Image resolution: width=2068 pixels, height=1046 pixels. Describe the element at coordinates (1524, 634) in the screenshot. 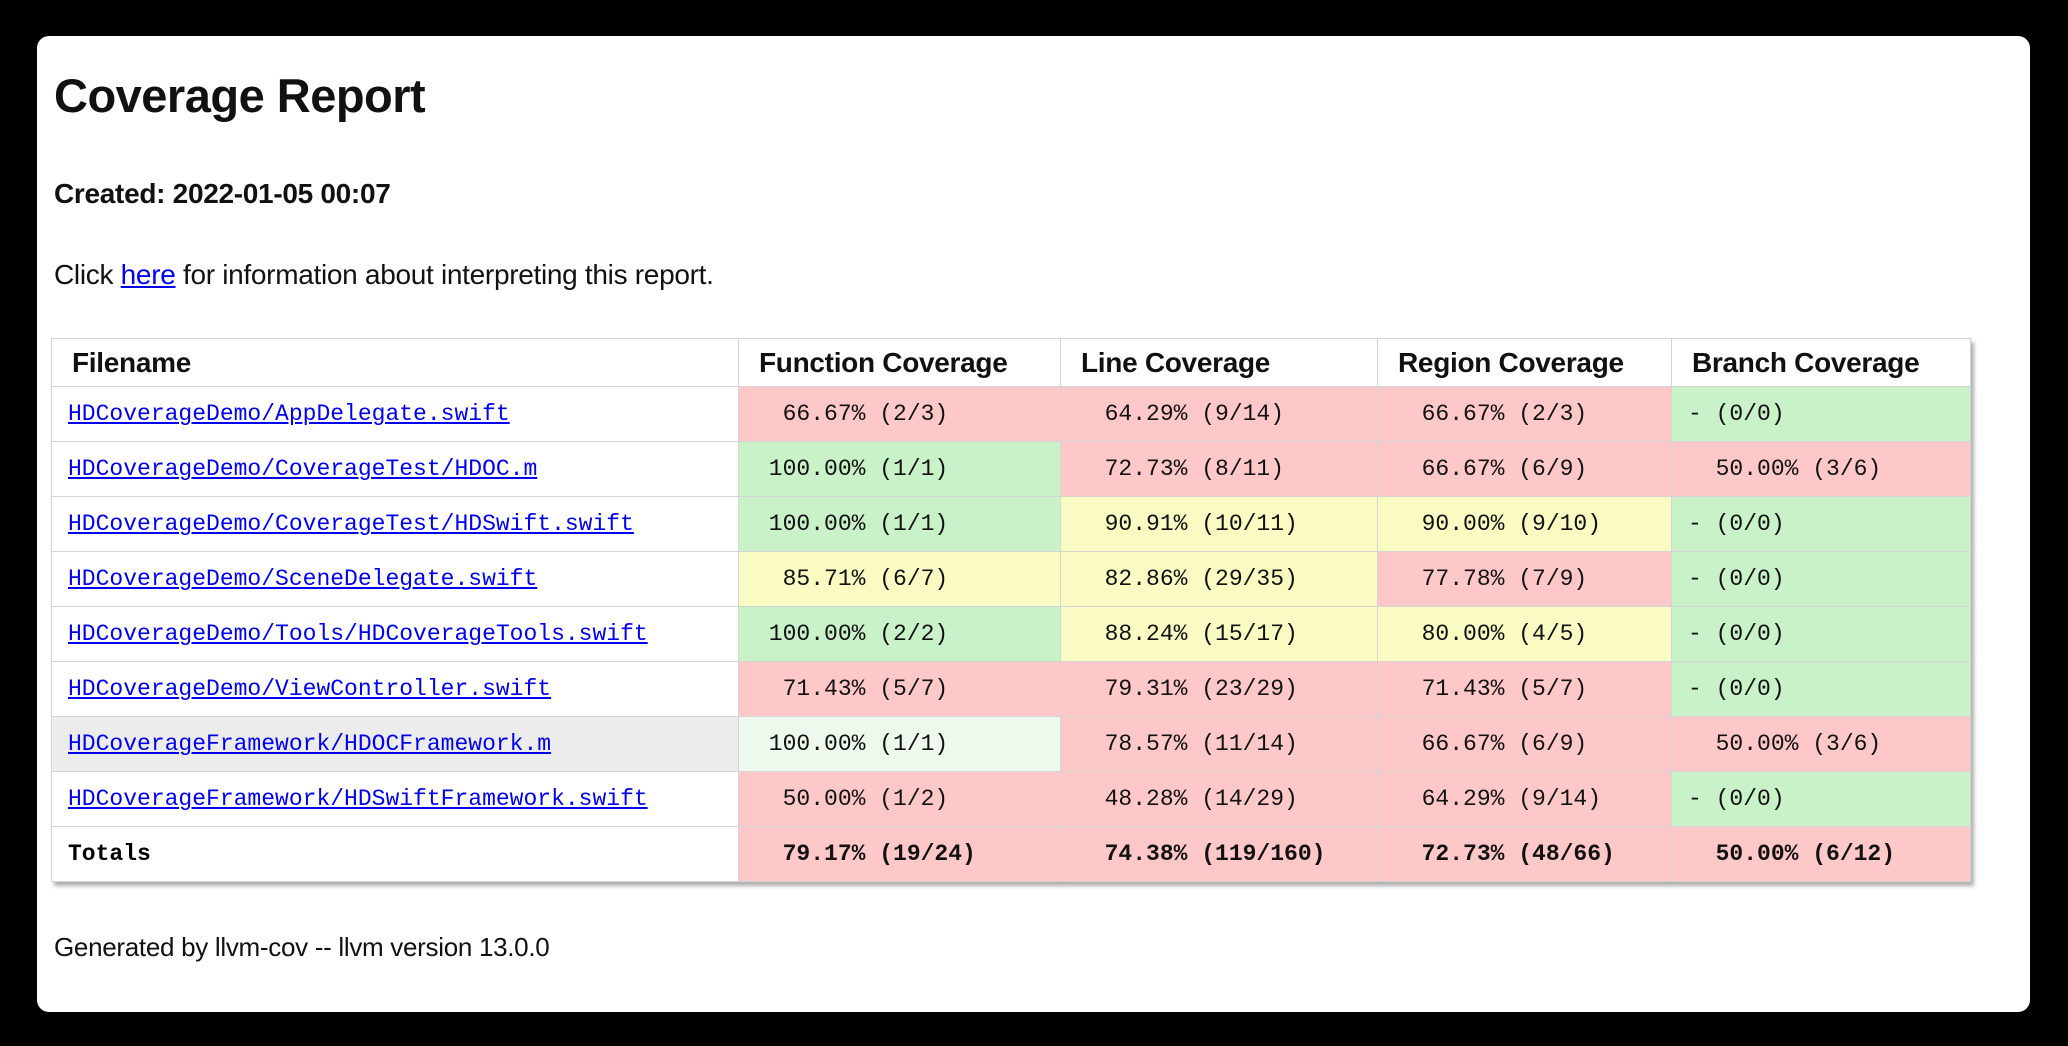

I see `region-coverage-cell: 80.00% (4/5)` at that location.